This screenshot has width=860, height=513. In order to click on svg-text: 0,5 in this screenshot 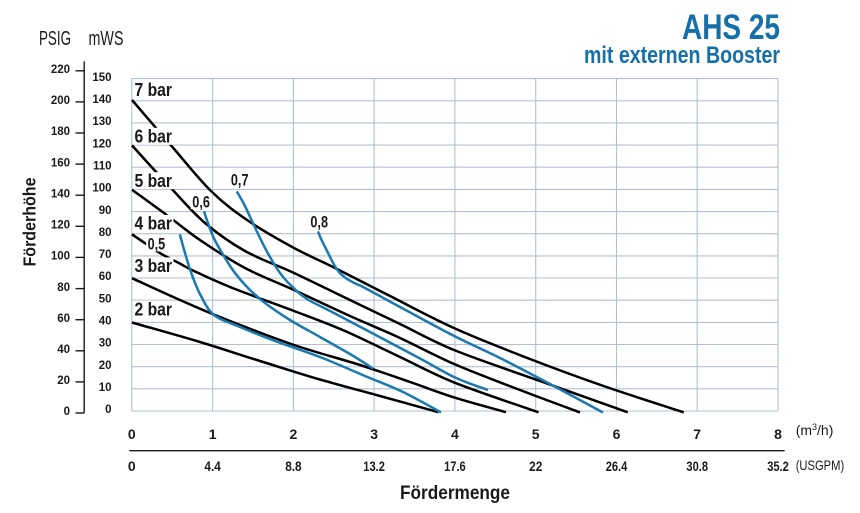, I will do `click(157, 245)`.